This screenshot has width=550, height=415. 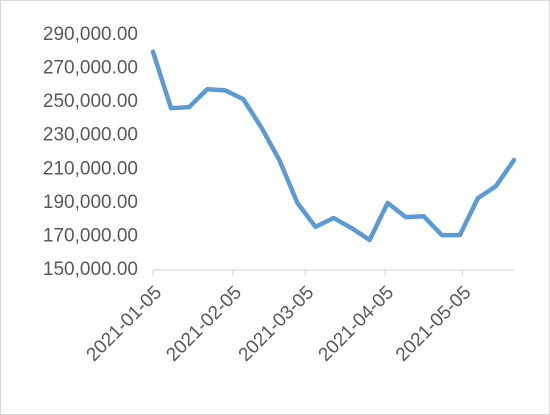 What do you see at coordinates (90, 101) in the screenshot?
I see `y-tick-label: 250,000.00` at bounding box center [90, 101].